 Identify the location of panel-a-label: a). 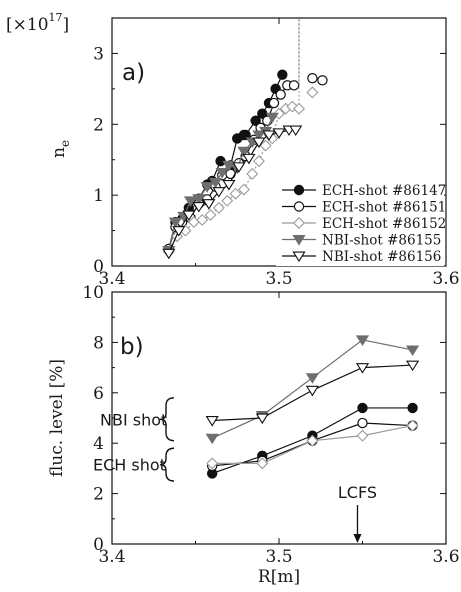
(133, 73).